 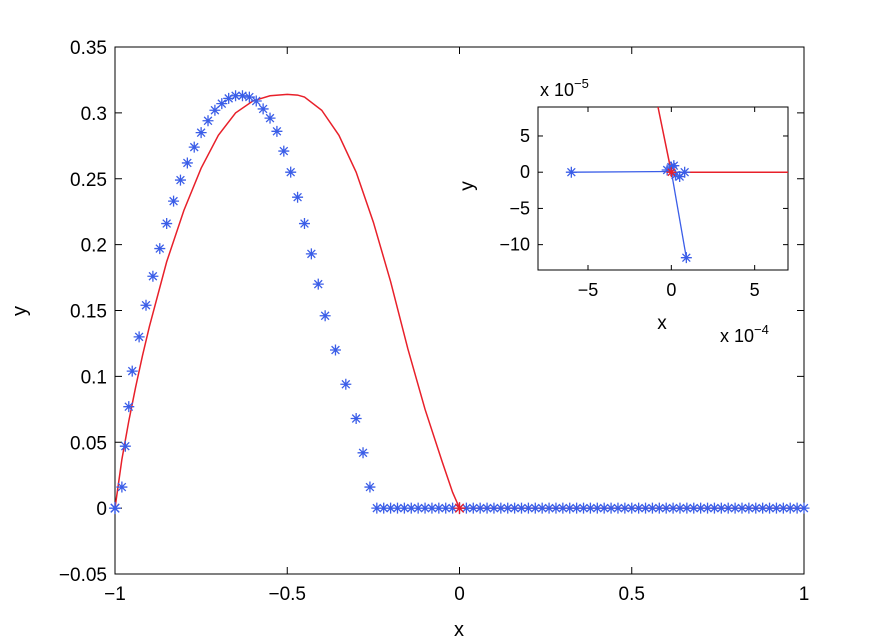 I want to click on inset-y-tick-label: 5, so click(x=525, y=136).